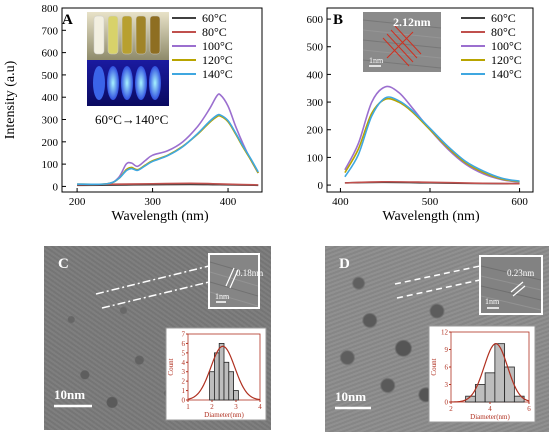  I want to click on y-tick-label: 9, so click(447, 350).